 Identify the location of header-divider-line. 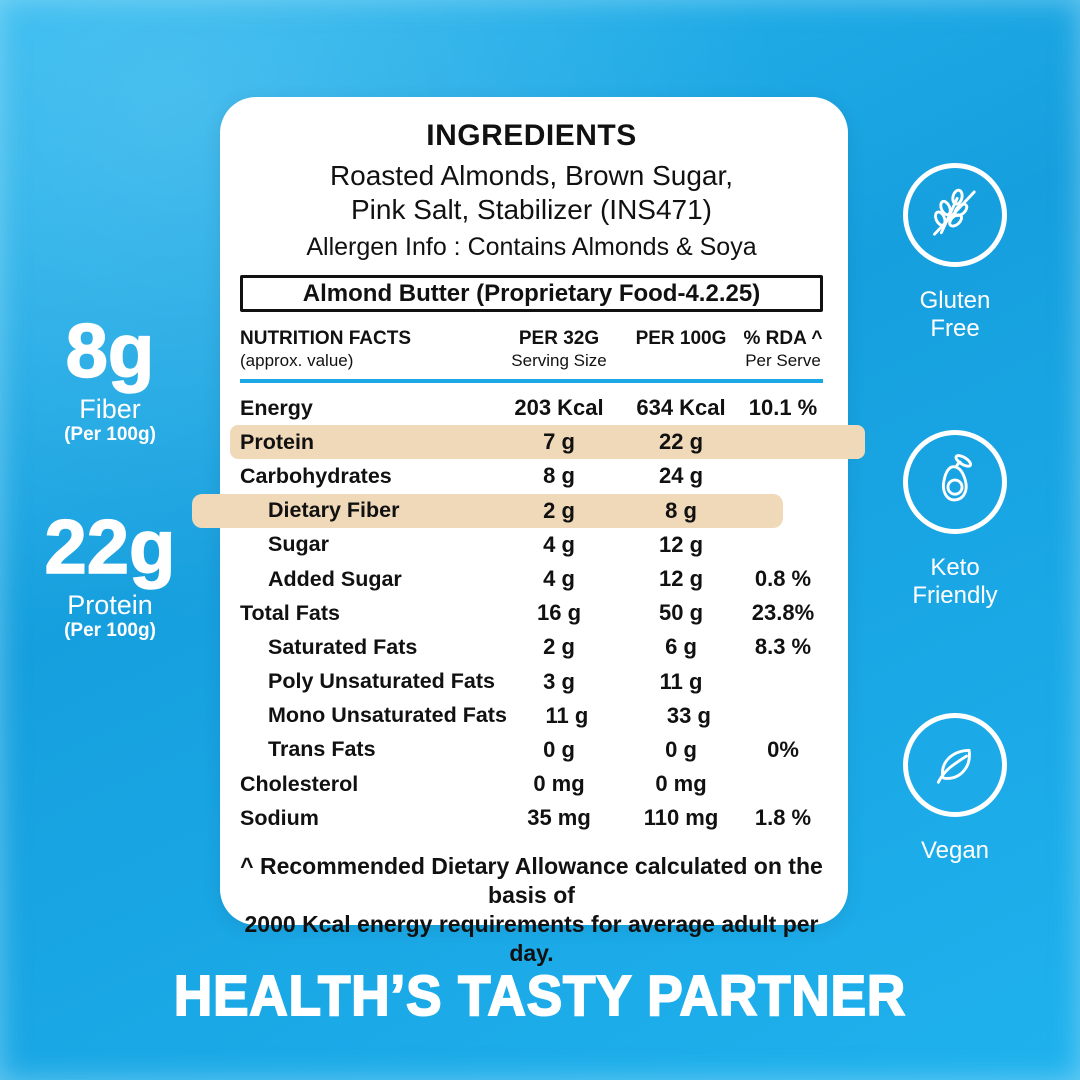
(531, 381).